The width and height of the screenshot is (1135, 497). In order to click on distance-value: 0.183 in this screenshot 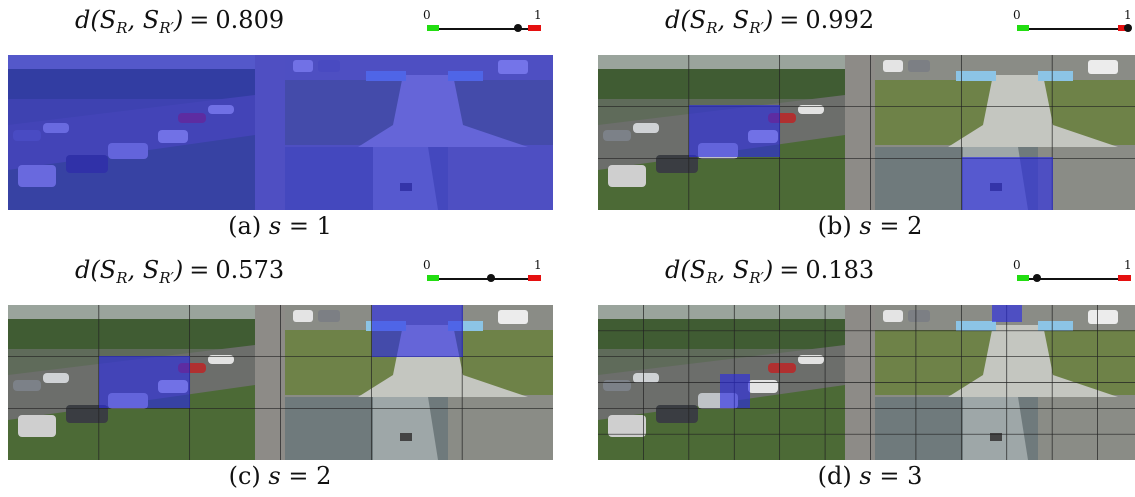, I will do `click(840, 270)`.